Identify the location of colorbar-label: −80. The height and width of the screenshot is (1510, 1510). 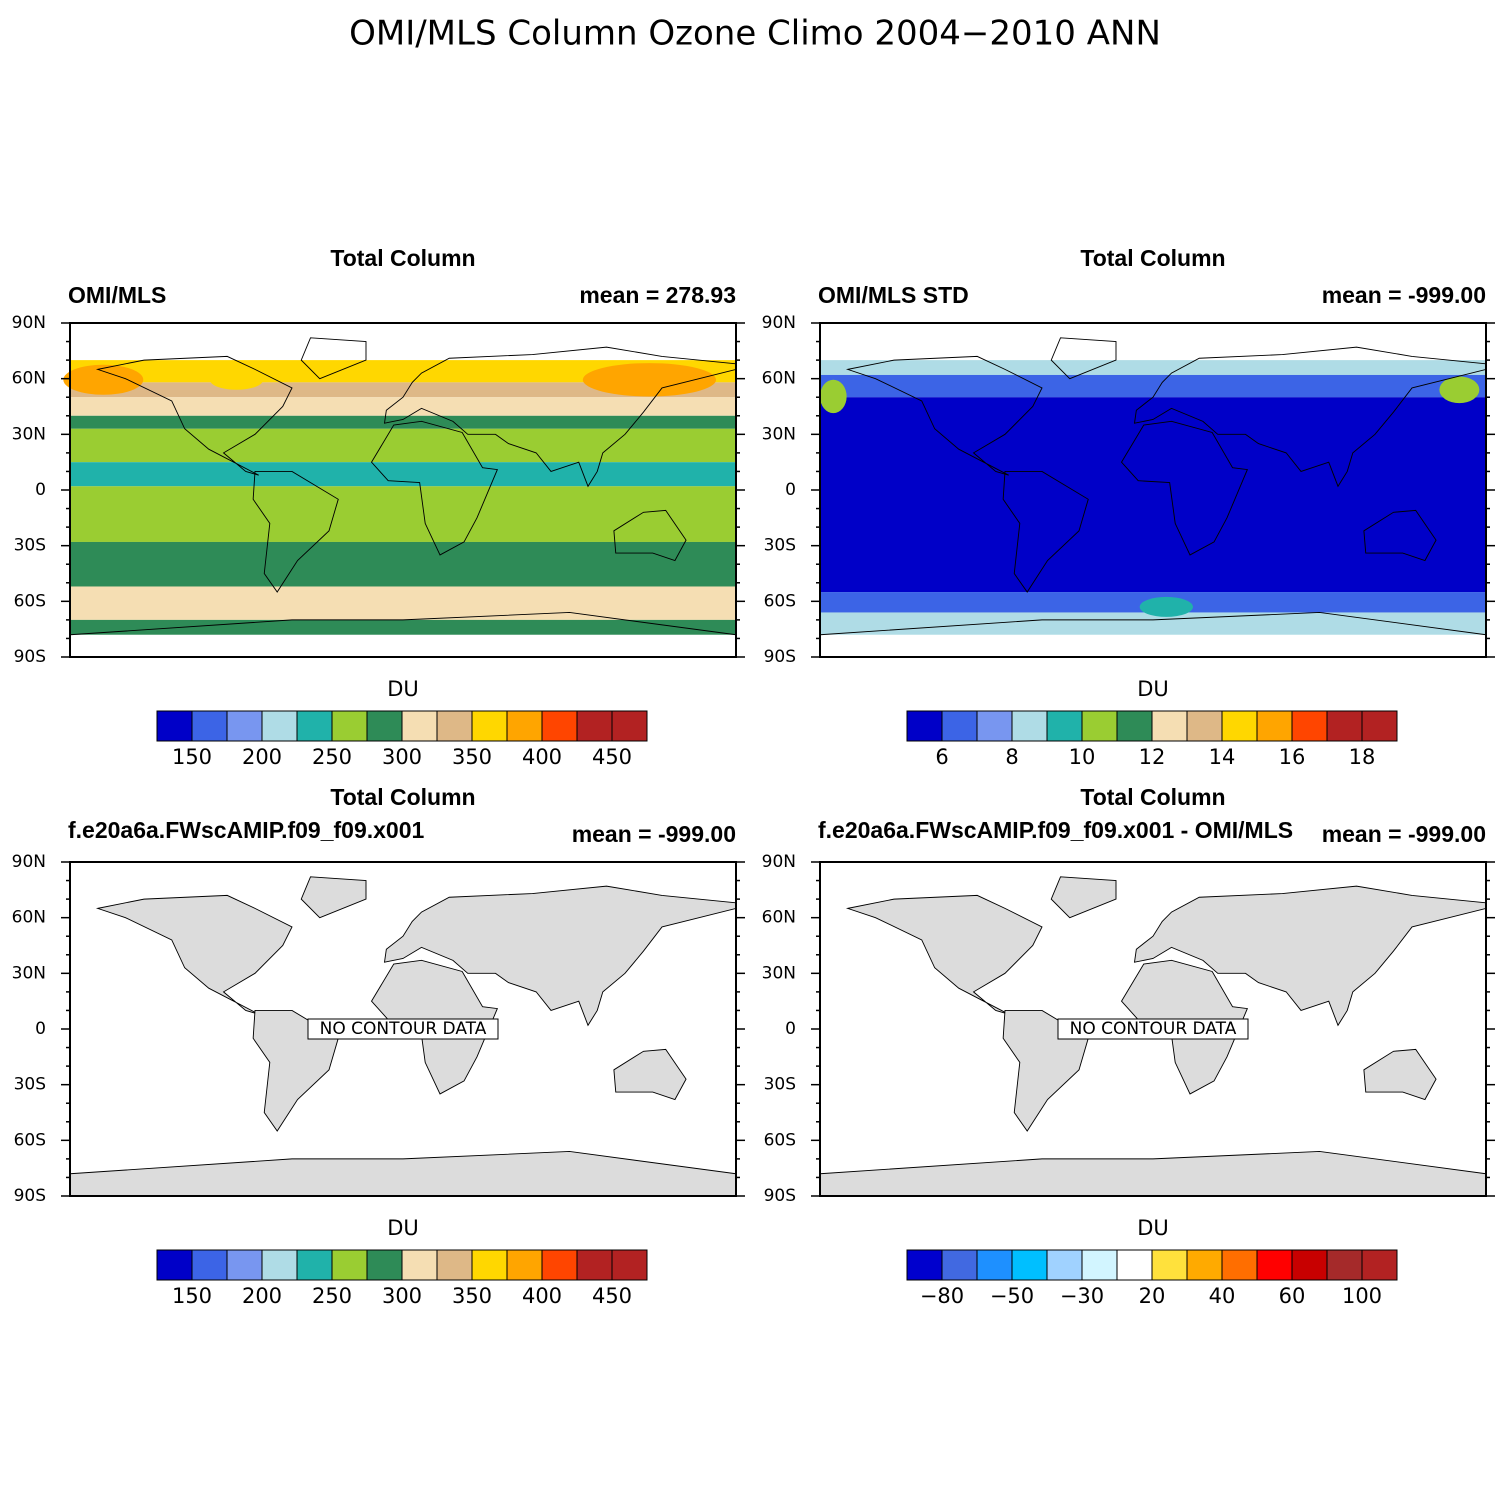
(942, 1296).